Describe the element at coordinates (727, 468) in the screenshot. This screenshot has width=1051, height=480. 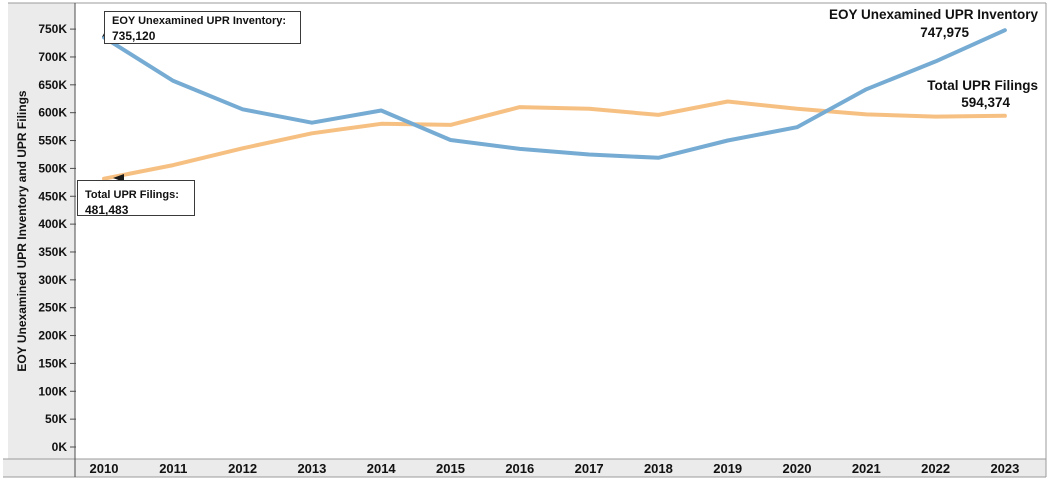
I see `x-axis-label: 2019` at that location.